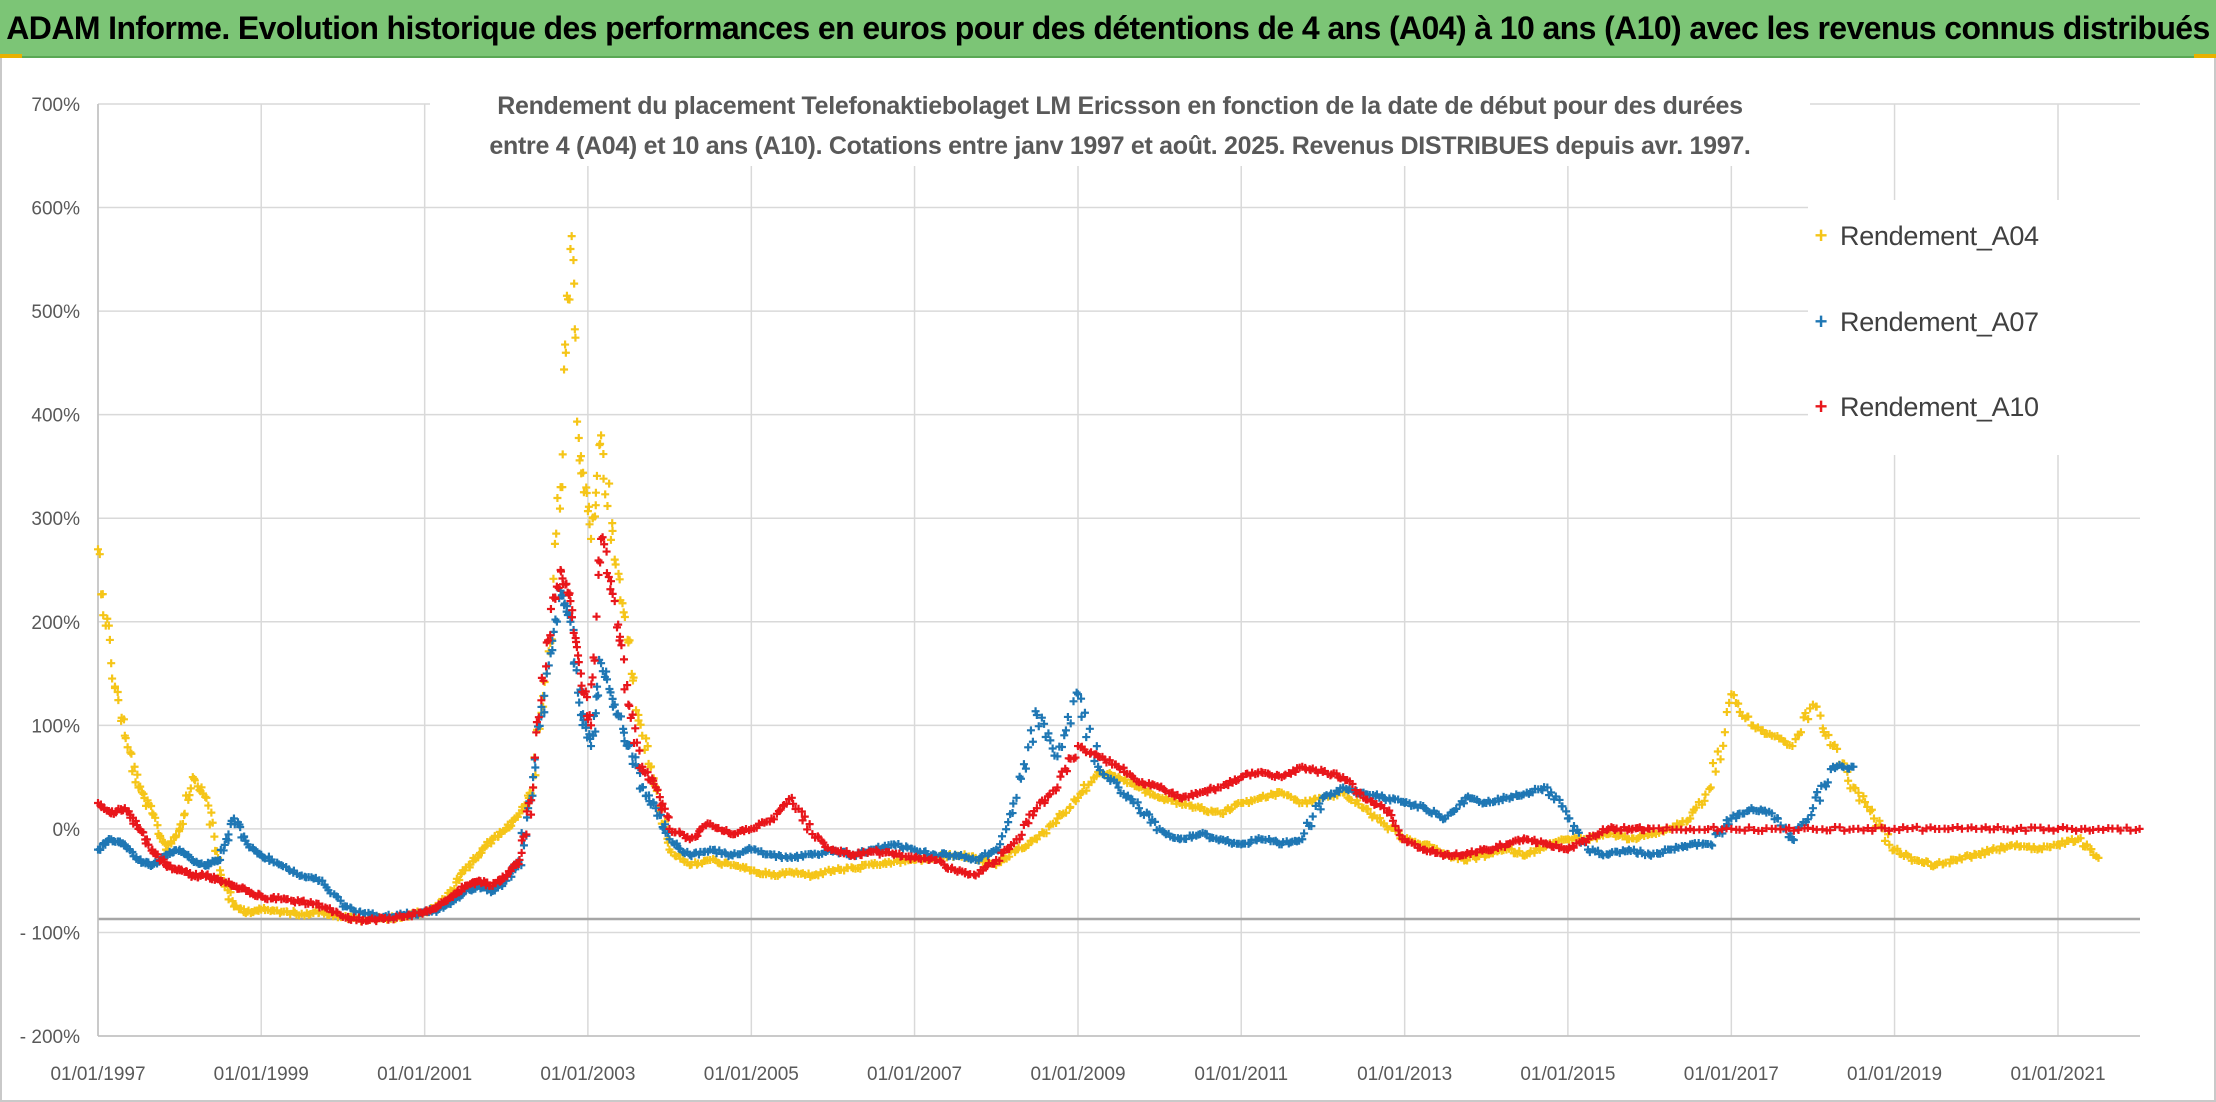 The width and height of the screenshot is (2216, 1102). What do you see at coordinates (50, 933) in the screenshot?
I see `y-tick-label: - 100%` at bounding box center [50, 933].